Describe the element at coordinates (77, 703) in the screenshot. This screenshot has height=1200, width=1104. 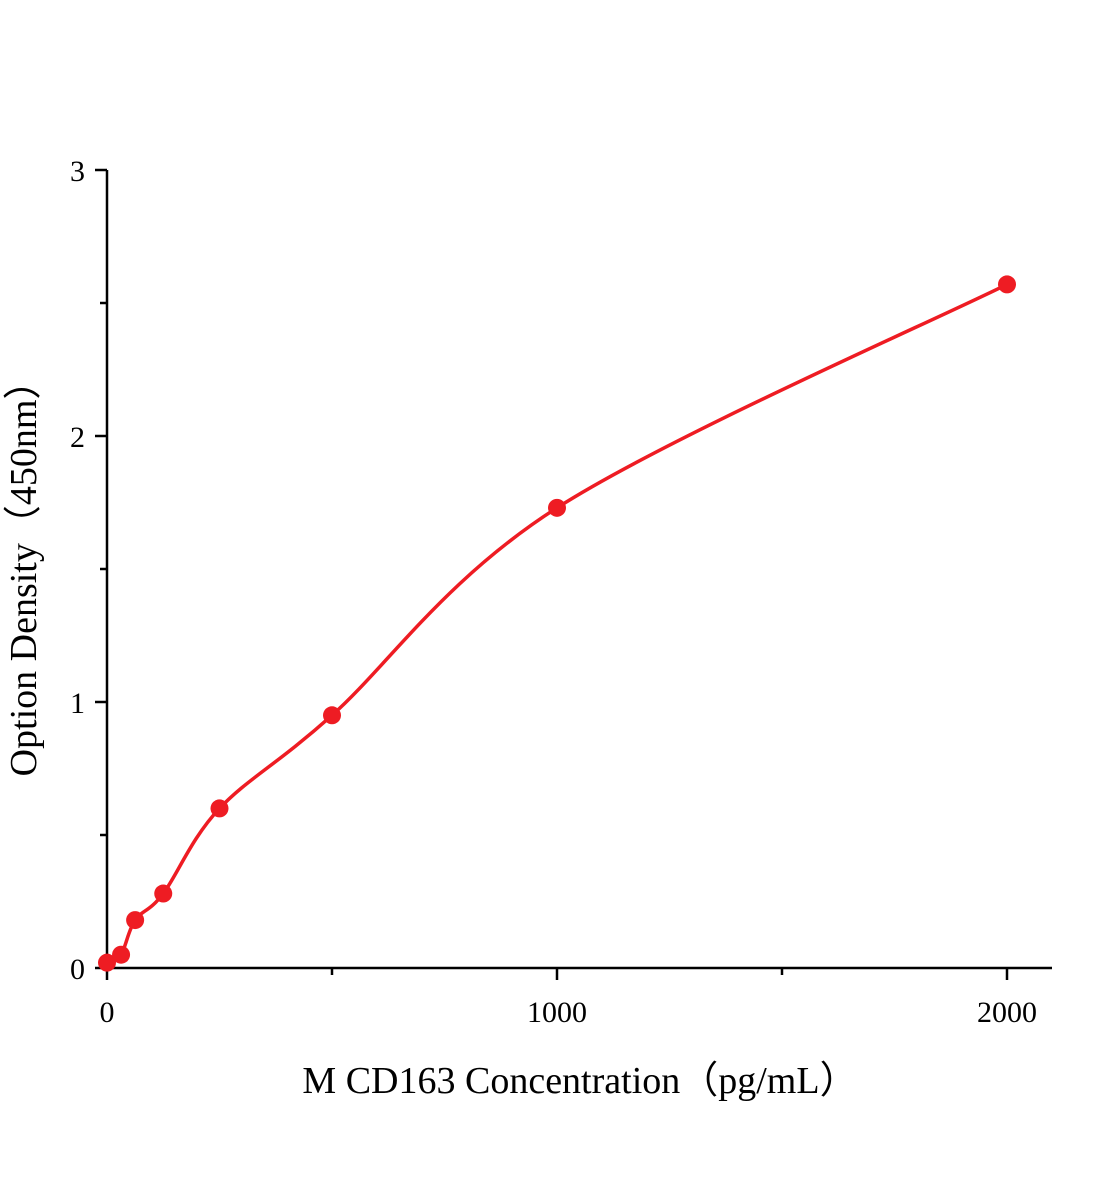
I see `y-axis-tick-label: 1` at that location.